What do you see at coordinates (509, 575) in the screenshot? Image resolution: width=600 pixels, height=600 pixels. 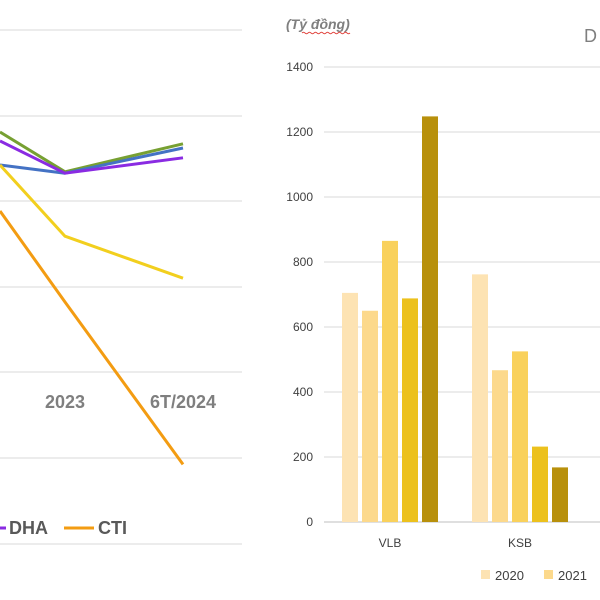 I see `legend-label-2020: 2020` at bounding box center [509, 575].